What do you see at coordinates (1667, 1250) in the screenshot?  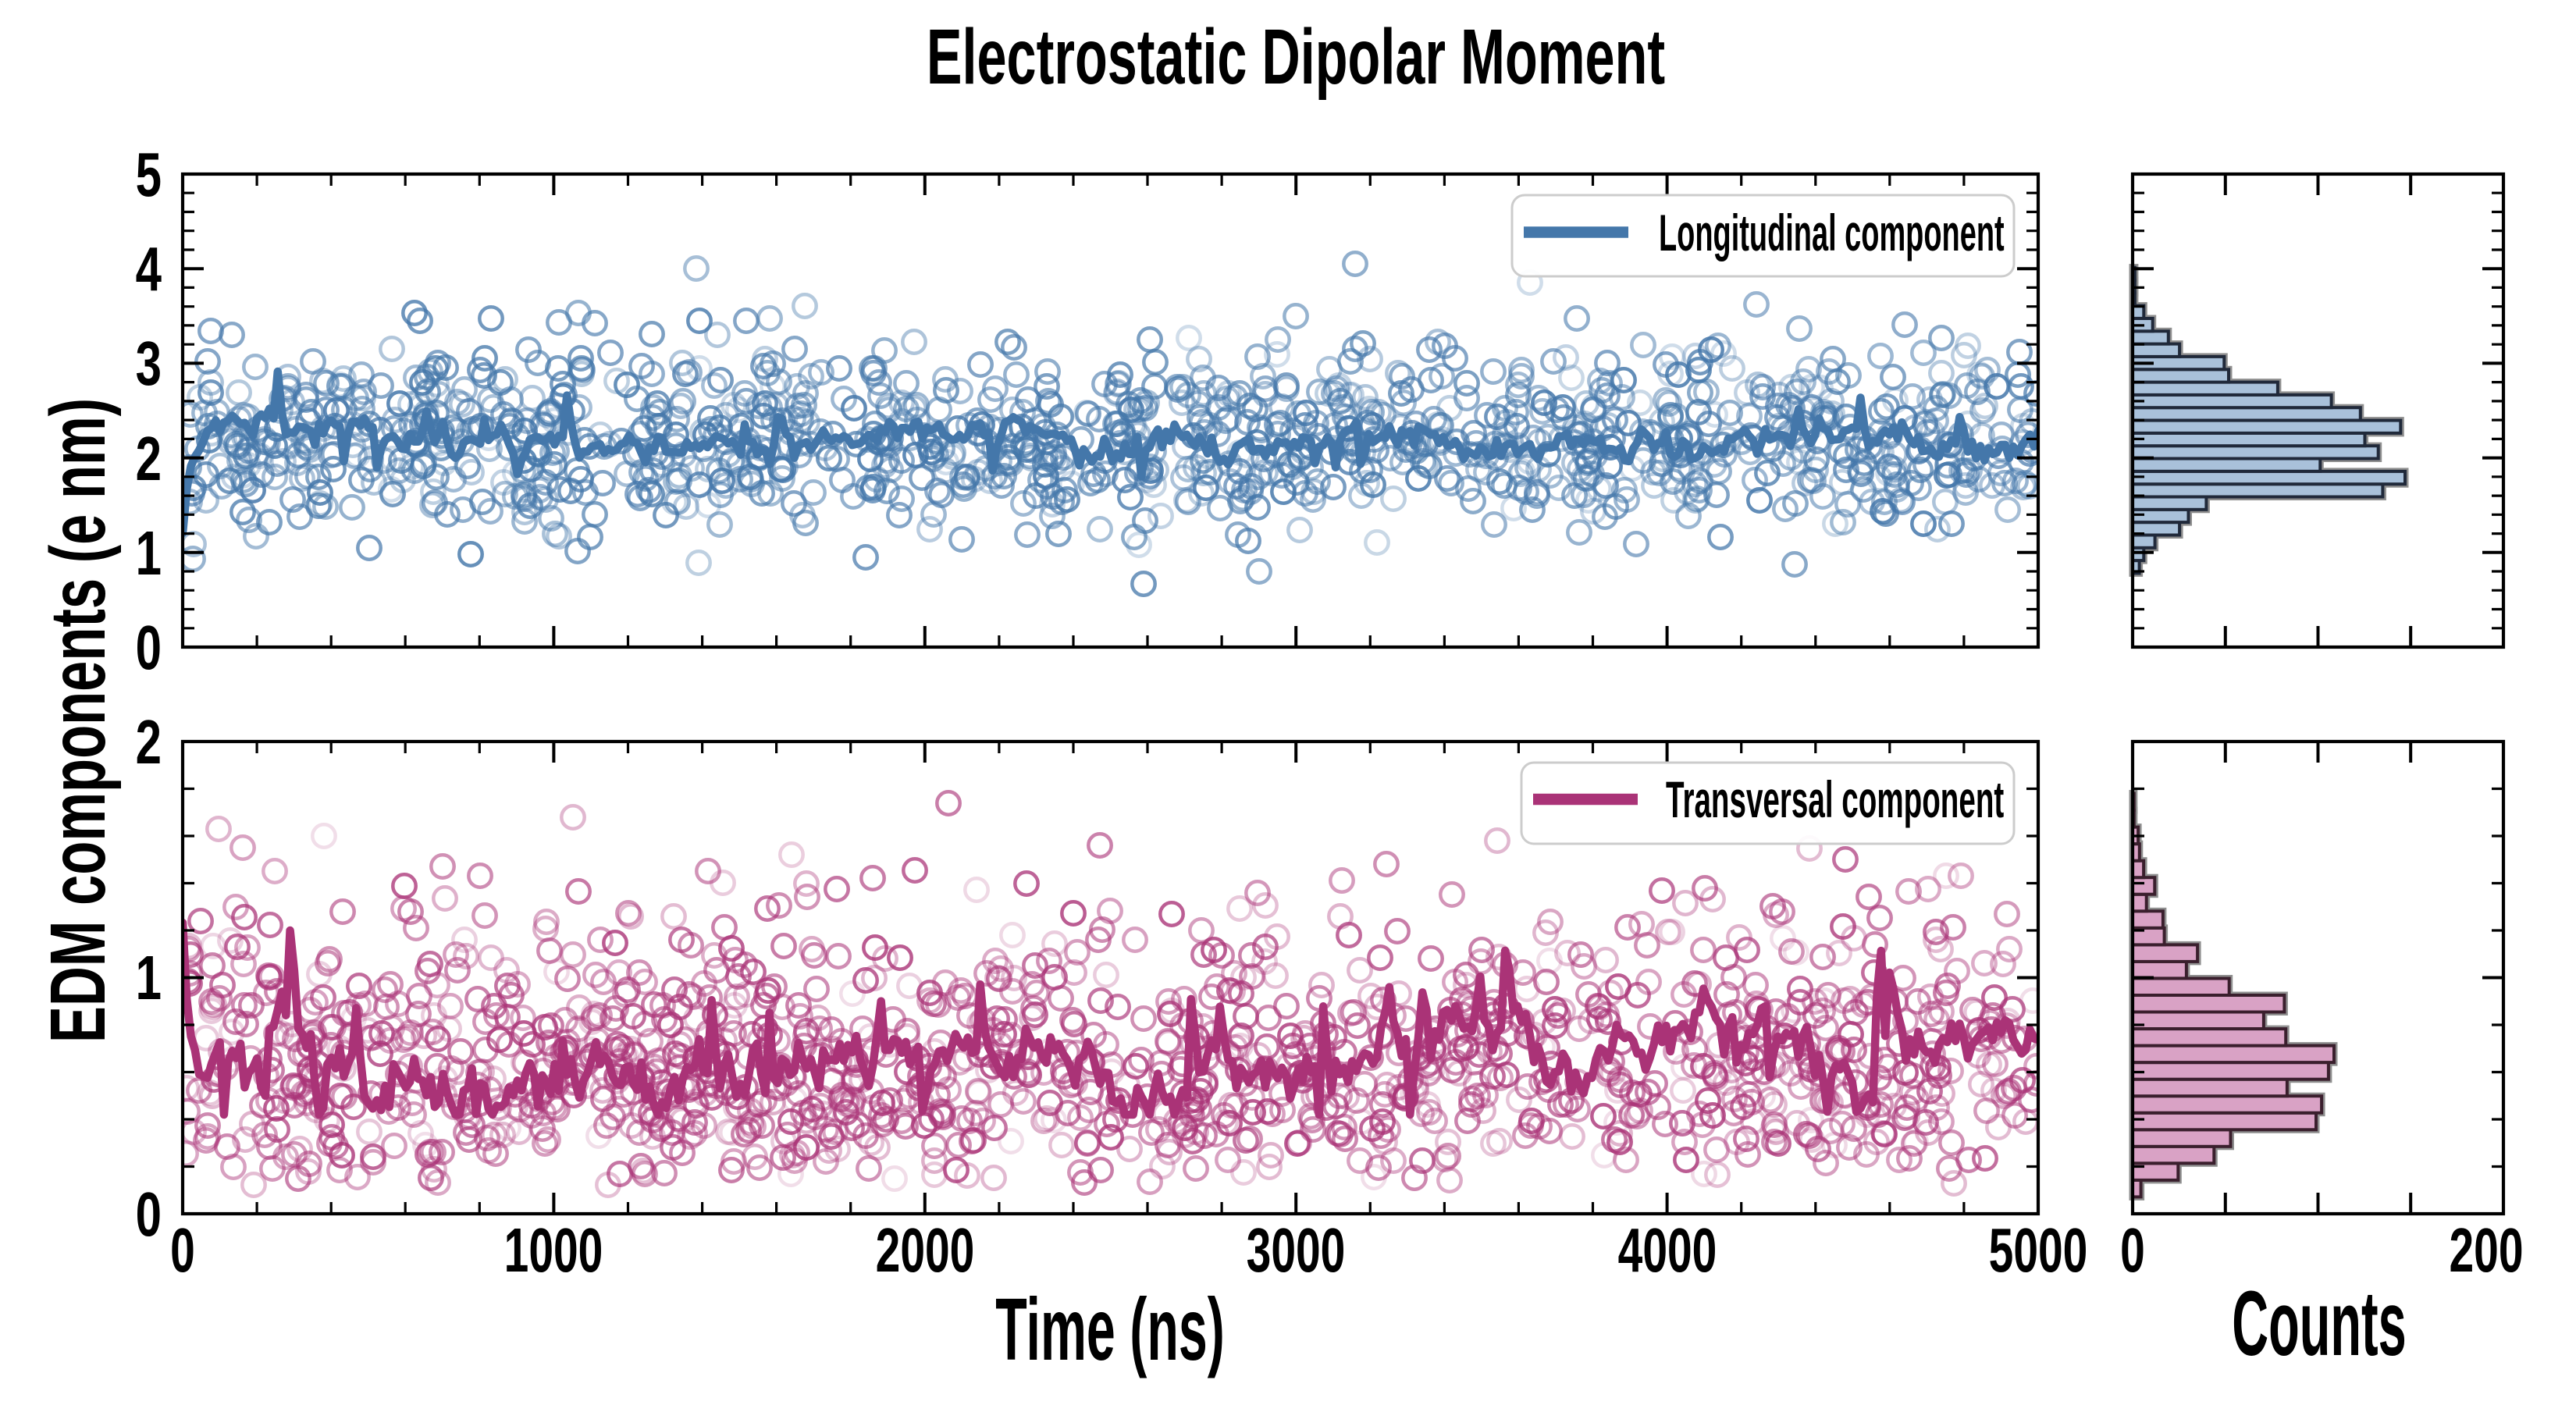 I see `svg-text: 4000` at bounding box center [1667, 1250].